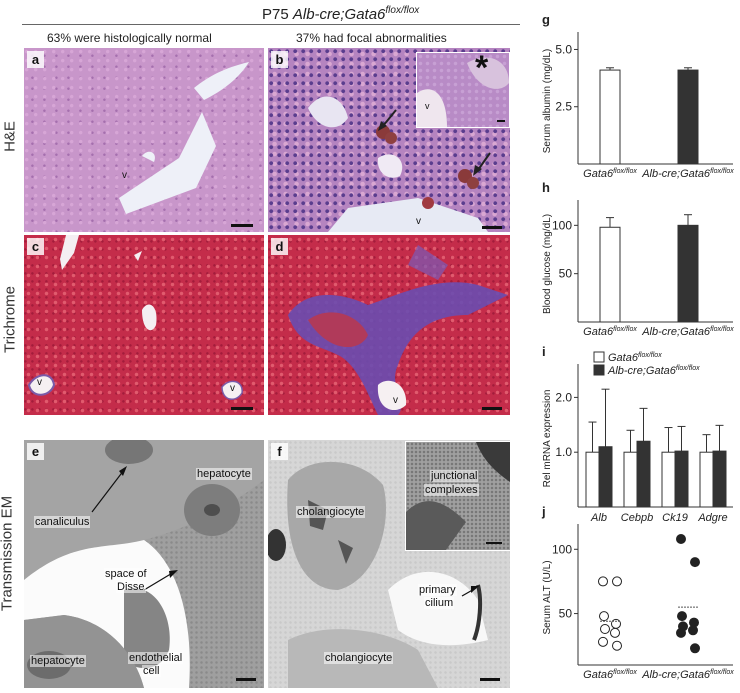  I want to click on chart-i-category-label: Ck19, so click(675, 518).